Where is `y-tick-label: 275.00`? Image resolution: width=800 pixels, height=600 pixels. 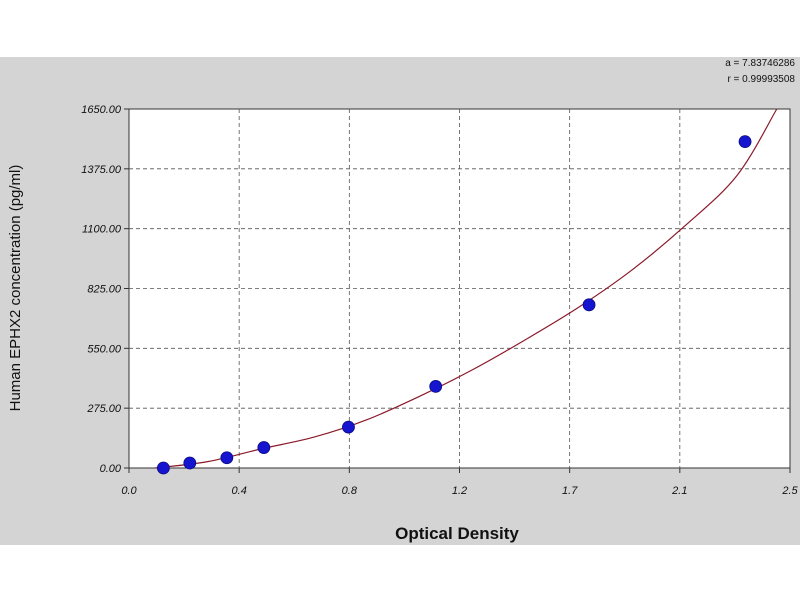
y-tick-label: 275.00 is located at coordinates (104, 409).